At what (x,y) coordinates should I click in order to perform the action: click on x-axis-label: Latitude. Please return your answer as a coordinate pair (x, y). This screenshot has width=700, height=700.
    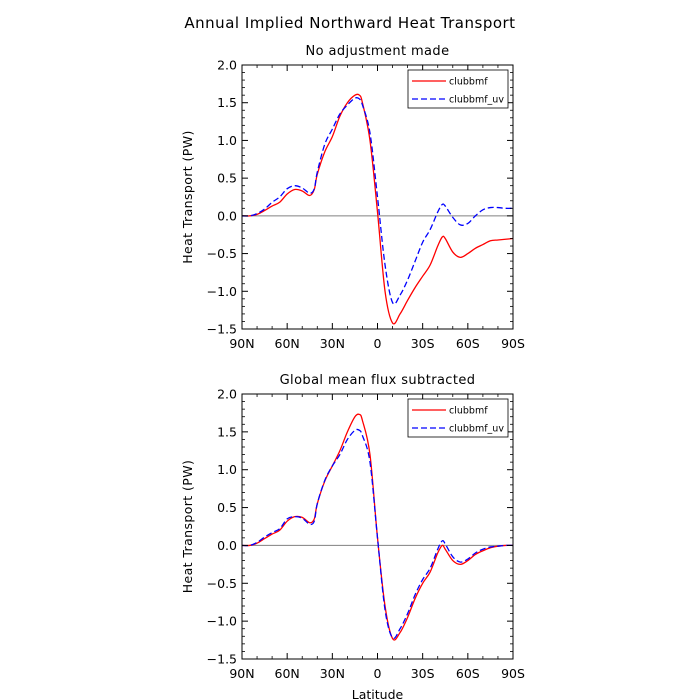
    Looking at the image, I should click on (378, 693).